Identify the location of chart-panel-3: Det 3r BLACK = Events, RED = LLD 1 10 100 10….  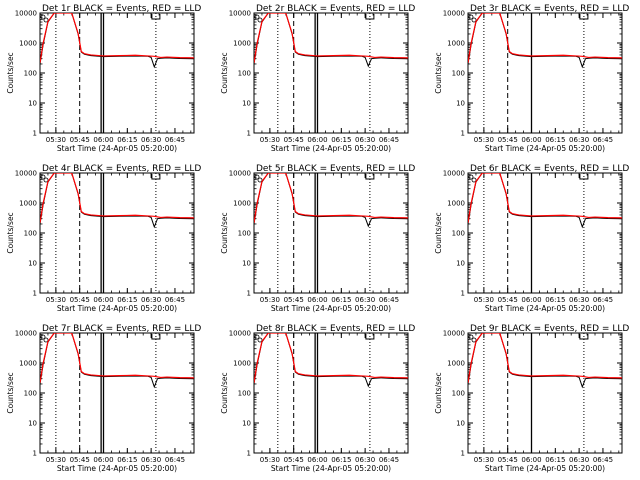
(531, 78).